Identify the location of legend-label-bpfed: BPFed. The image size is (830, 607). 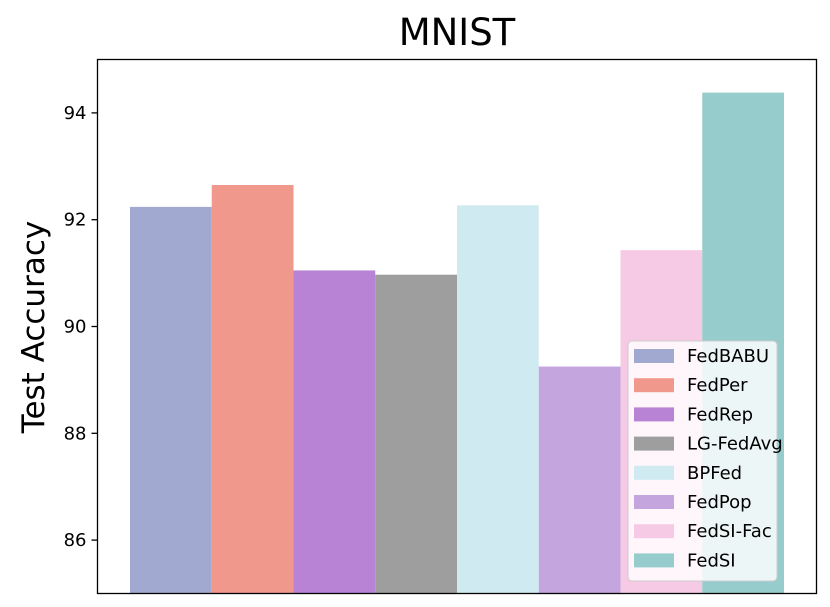
(714, 473).